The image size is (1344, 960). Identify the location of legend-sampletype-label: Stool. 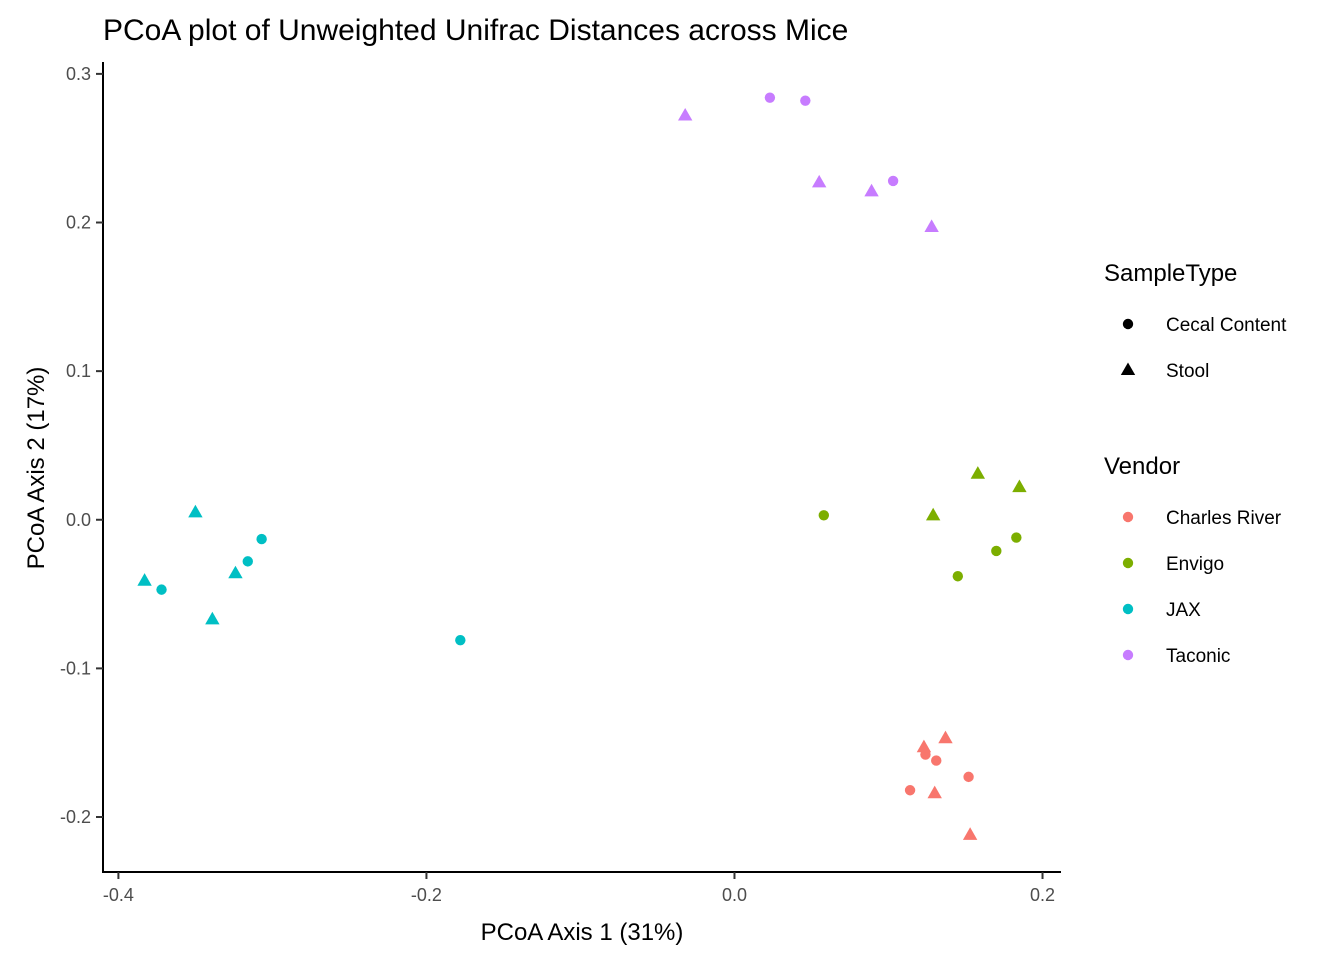
(1187, 371).